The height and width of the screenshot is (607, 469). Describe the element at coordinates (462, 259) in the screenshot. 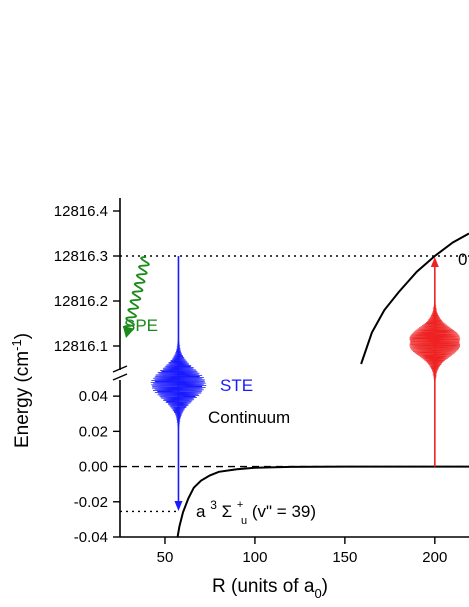

I see `right-edge-label: 0` at that location.